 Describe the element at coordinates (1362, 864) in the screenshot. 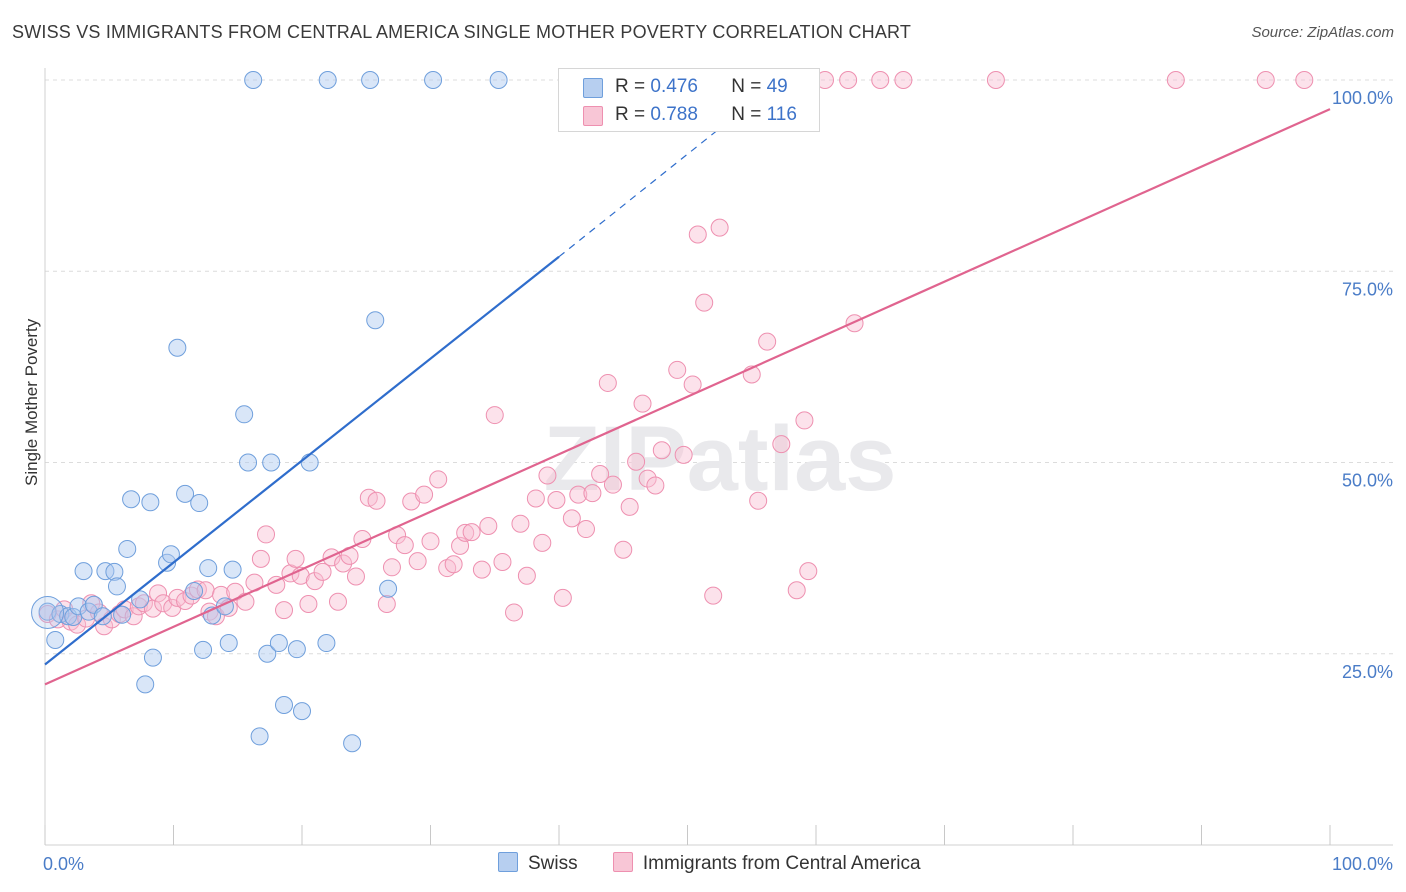

I see `x-tick-label-max: 100.0%` at that location.